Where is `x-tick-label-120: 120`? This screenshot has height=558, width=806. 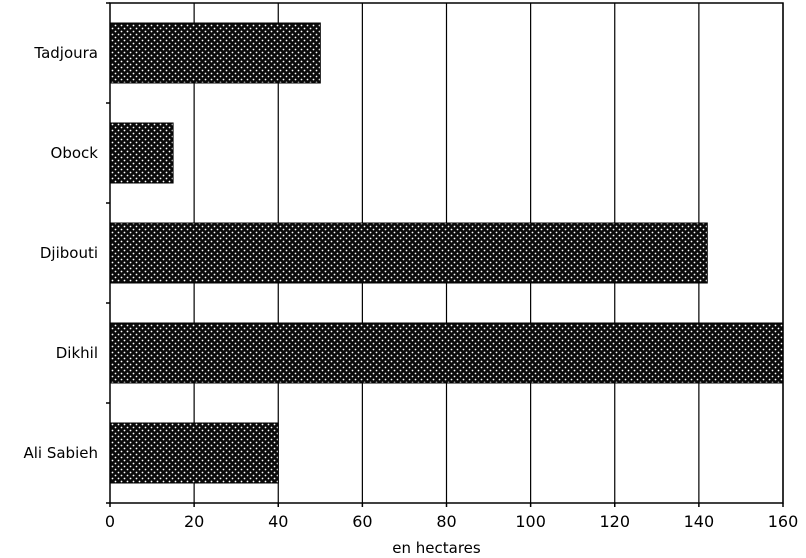
x-tick-label-120: 120 is located at coordinates (614, 521).